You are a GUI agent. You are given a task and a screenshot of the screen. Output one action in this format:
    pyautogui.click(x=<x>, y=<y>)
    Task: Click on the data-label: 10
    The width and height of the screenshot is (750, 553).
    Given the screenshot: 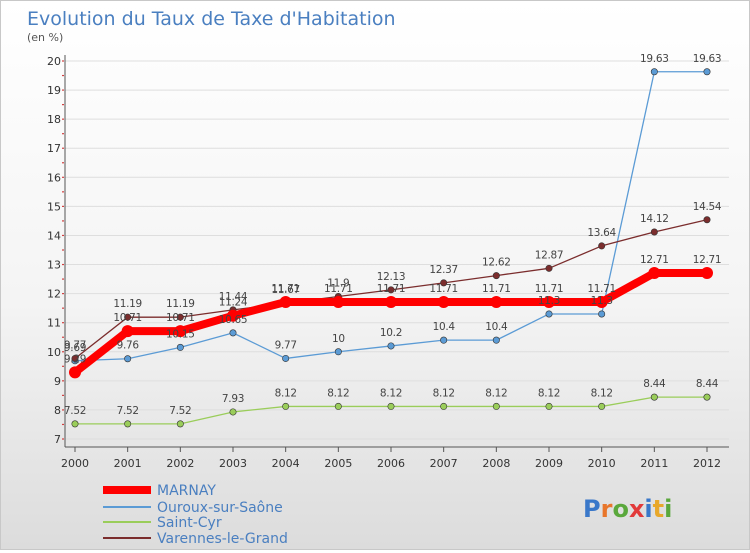 What is the action you would take?
    pyautogui.click(x=338, y=339)
    